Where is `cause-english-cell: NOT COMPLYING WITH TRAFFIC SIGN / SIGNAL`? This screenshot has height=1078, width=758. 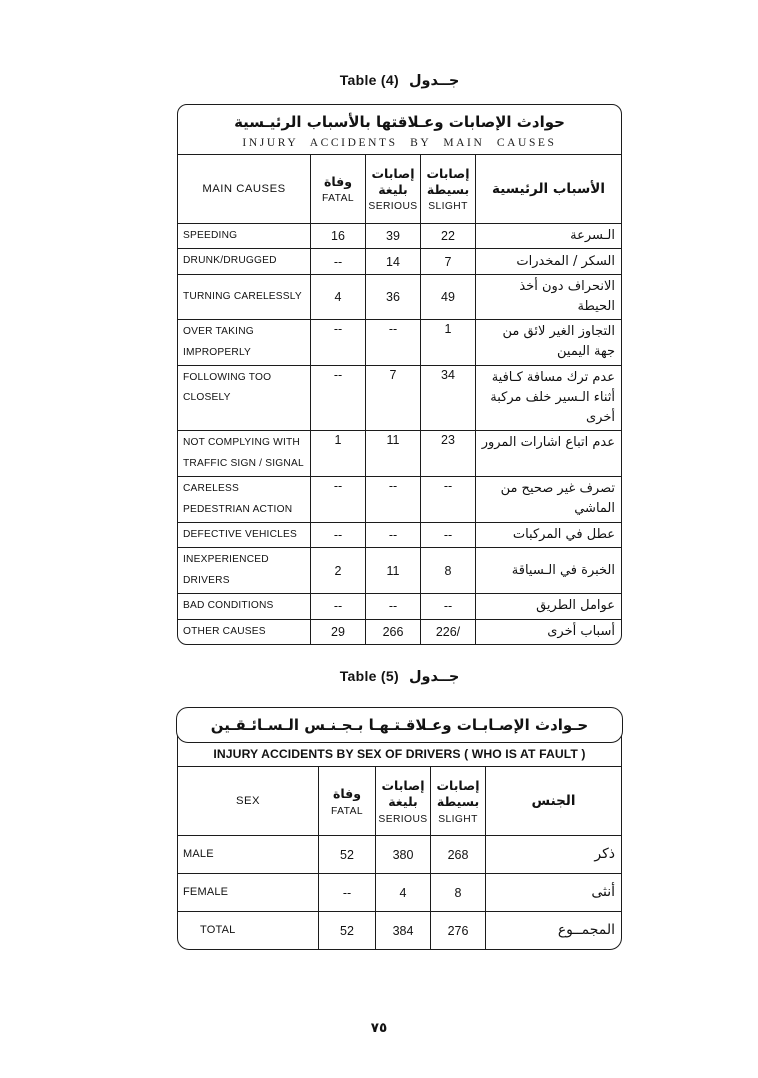
cause-english-cell: NOT COMPLYING WITH TRAFFIC SIGN / SIGNAL is located at coordinates (243, 453).